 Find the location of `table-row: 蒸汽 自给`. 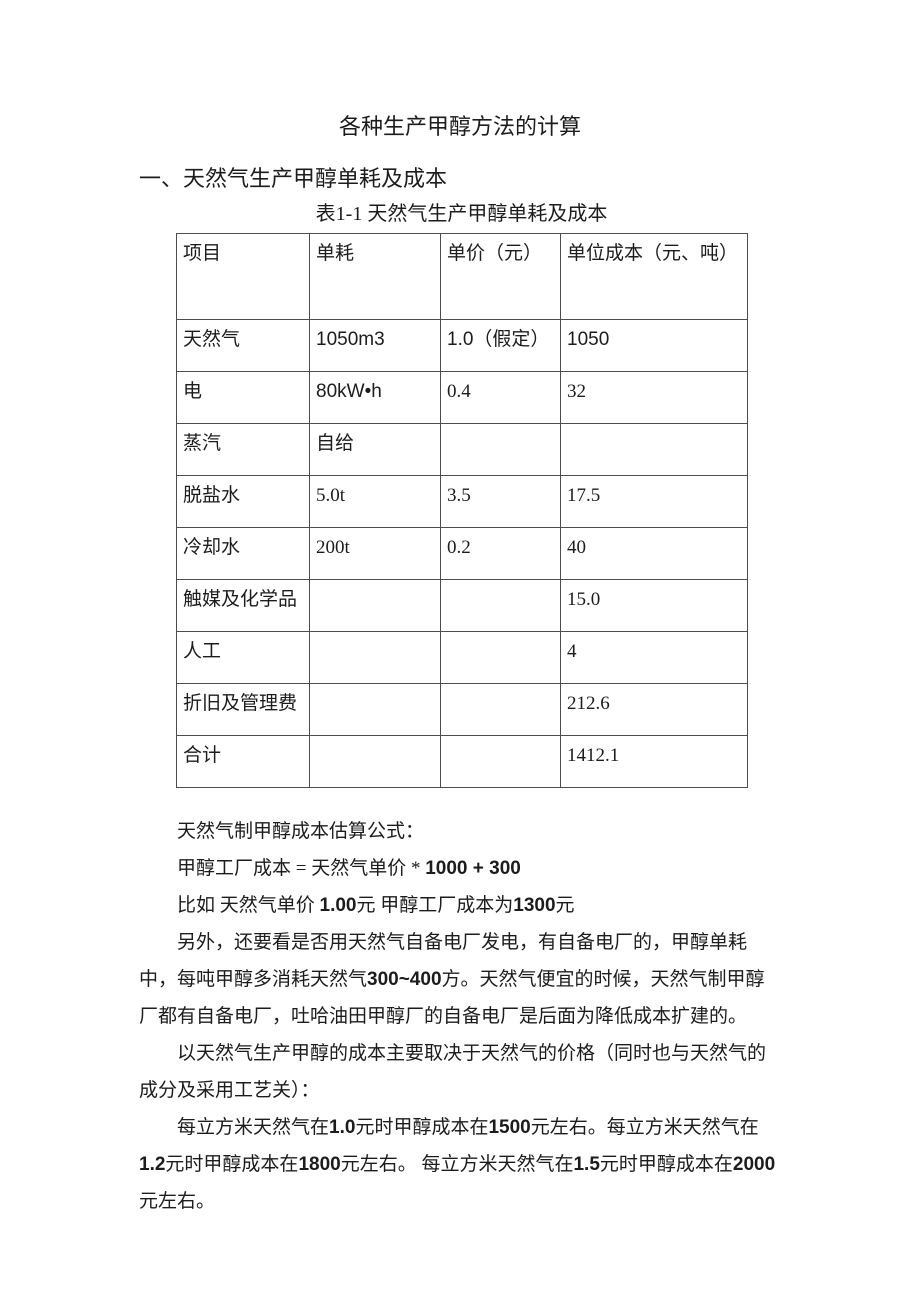

table-row: 蒸汽 自给 is located at coordinates (462, 449).